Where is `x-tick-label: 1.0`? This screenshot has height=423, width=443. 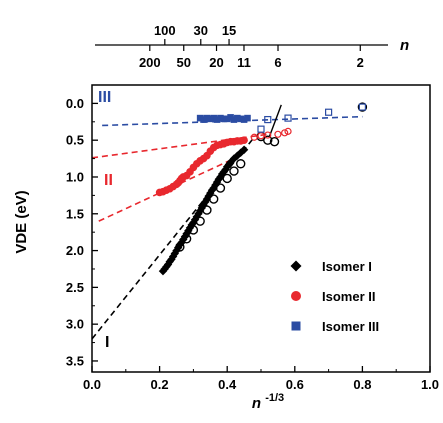 x-tick-label: 1.0 is located at coordinates (430, 384).